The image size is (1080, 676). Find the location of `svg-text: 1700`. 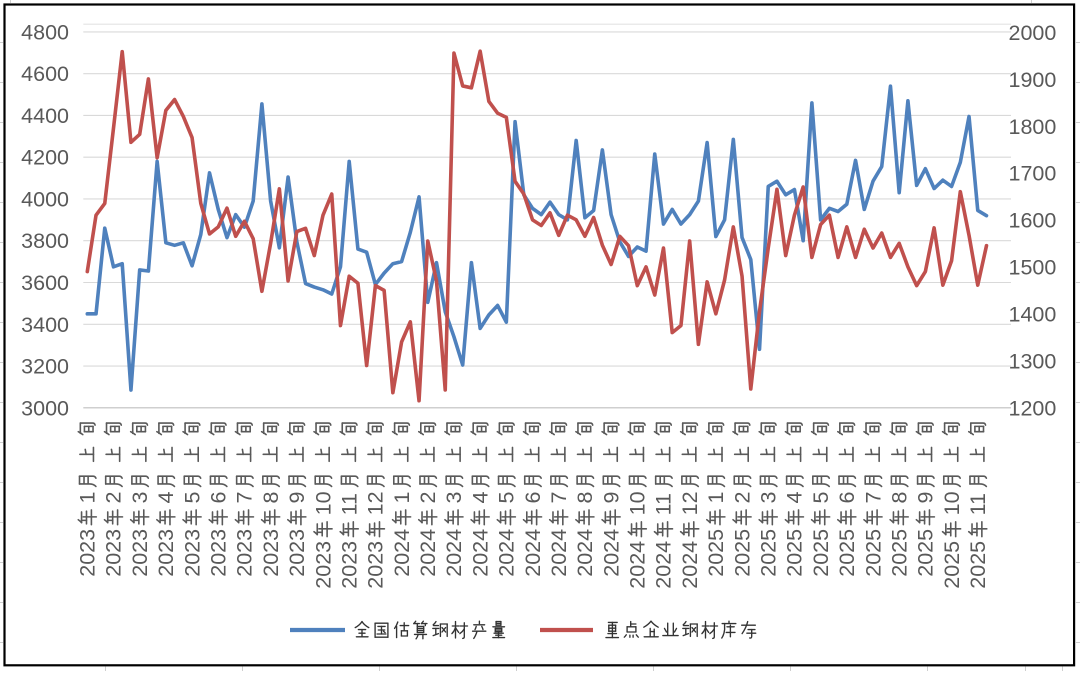

svg-text: 1700 is located at coordinates (1033, 174).